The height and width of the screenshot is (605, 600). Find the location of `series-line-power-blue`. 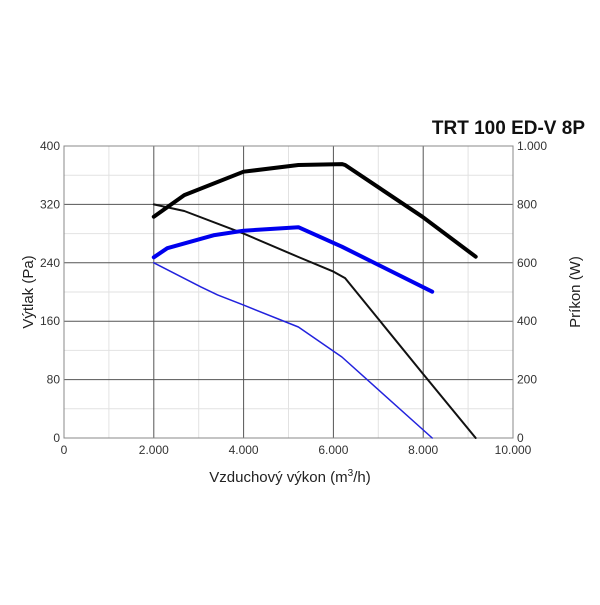

series-line-power-blue is located at coordinates (293, 259).